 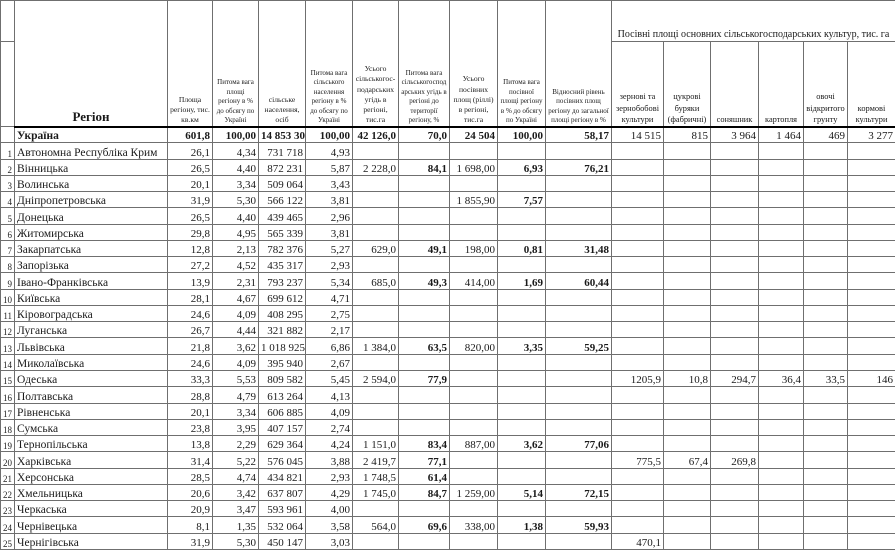 I want to click on value-cell: 3,81, so click(x=329, y=200).